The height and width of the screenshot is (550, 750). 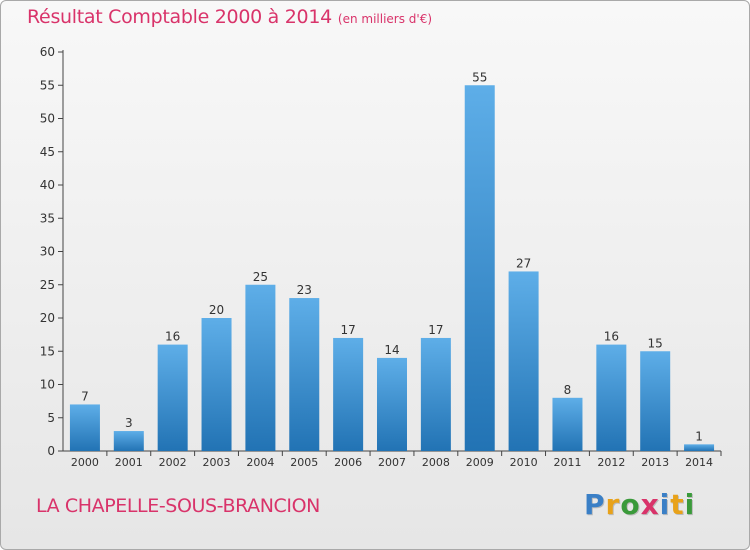 I want to click on proxiti-logo: Proxiti, so click(x=639, y=504).